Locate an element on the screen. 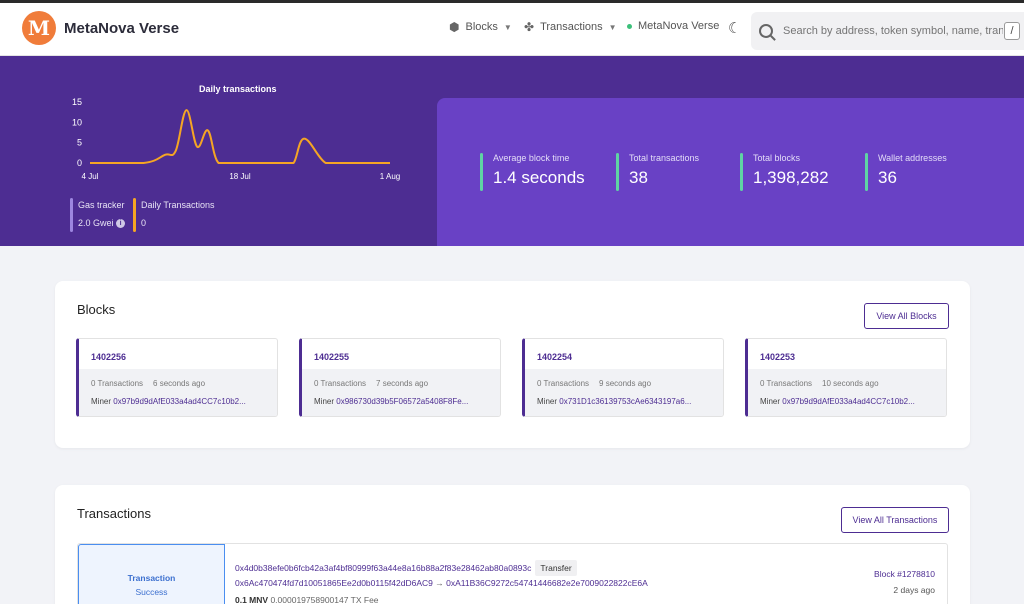  transaction-tag: Transfer is located at coordinates (556, 568).